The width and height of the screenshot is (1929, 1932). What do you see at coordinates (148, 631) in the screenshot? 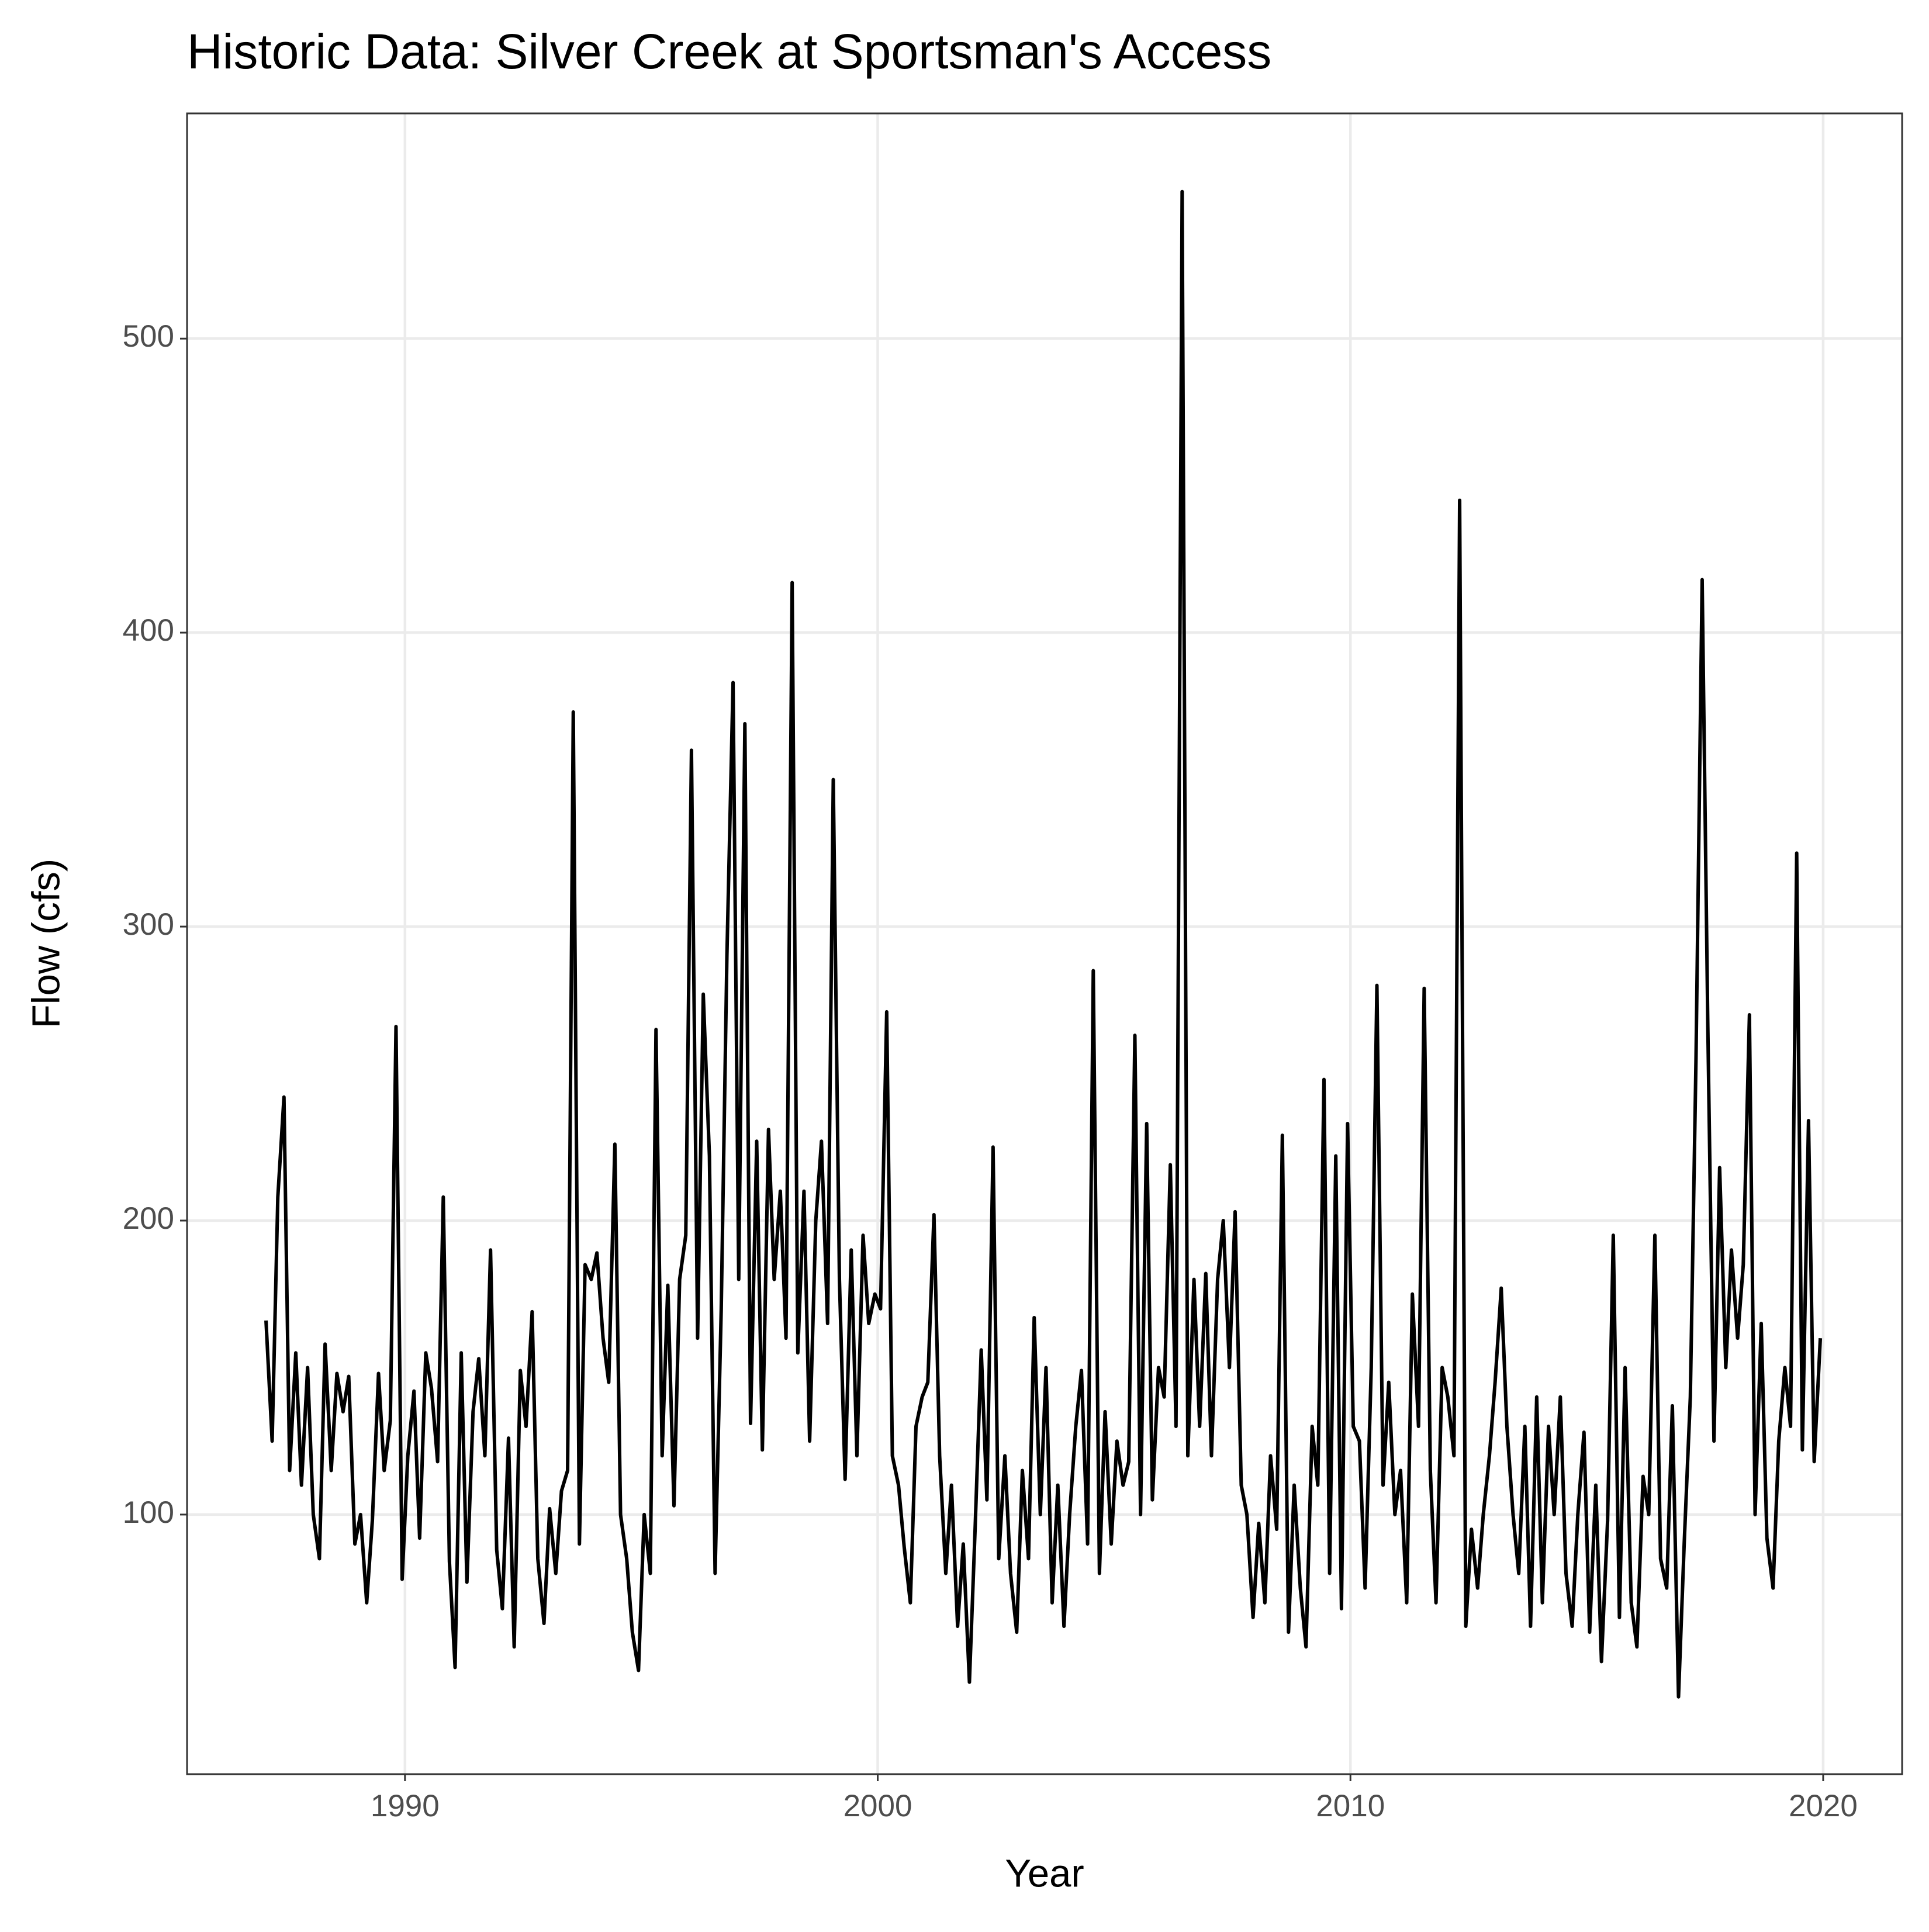
I see `y-tick-label: 400` at bounding box center [148, 631].